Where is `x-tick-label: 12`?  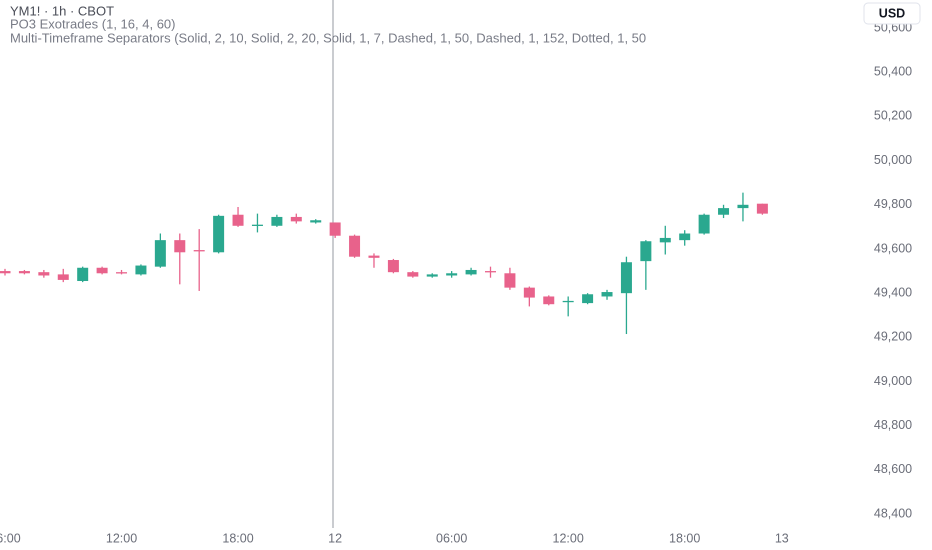
x-tick-label: 12 is located at coordinates (335, 538).